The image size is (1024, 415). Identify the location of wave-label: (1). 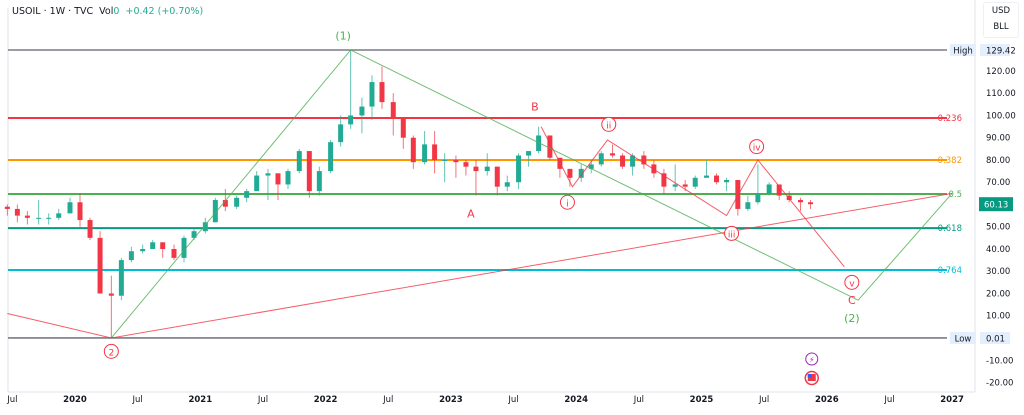
(343, 35).